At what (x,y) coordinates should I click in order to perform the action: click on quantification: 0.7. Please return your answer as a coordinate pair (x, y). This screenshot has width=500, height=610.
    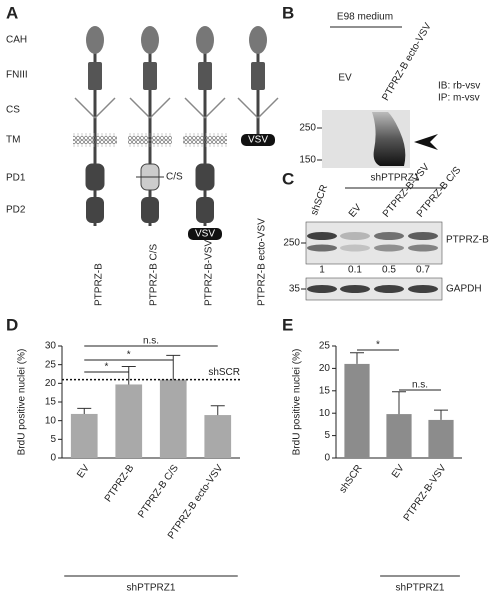
    Looking at the image, I should click on (423, 270).